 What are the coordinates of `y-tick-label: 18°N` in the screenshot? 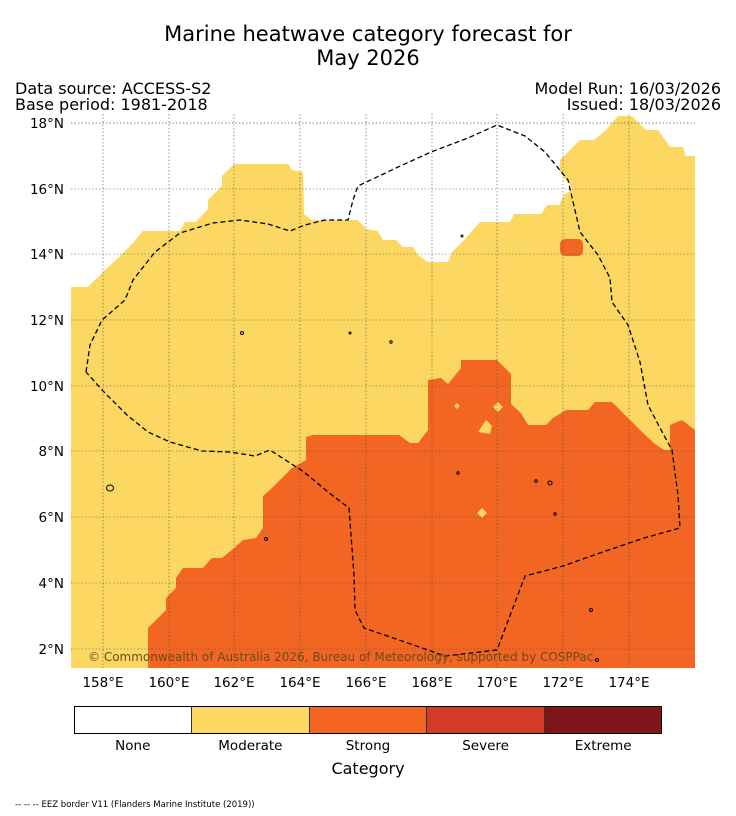 It's located at (47, 124).